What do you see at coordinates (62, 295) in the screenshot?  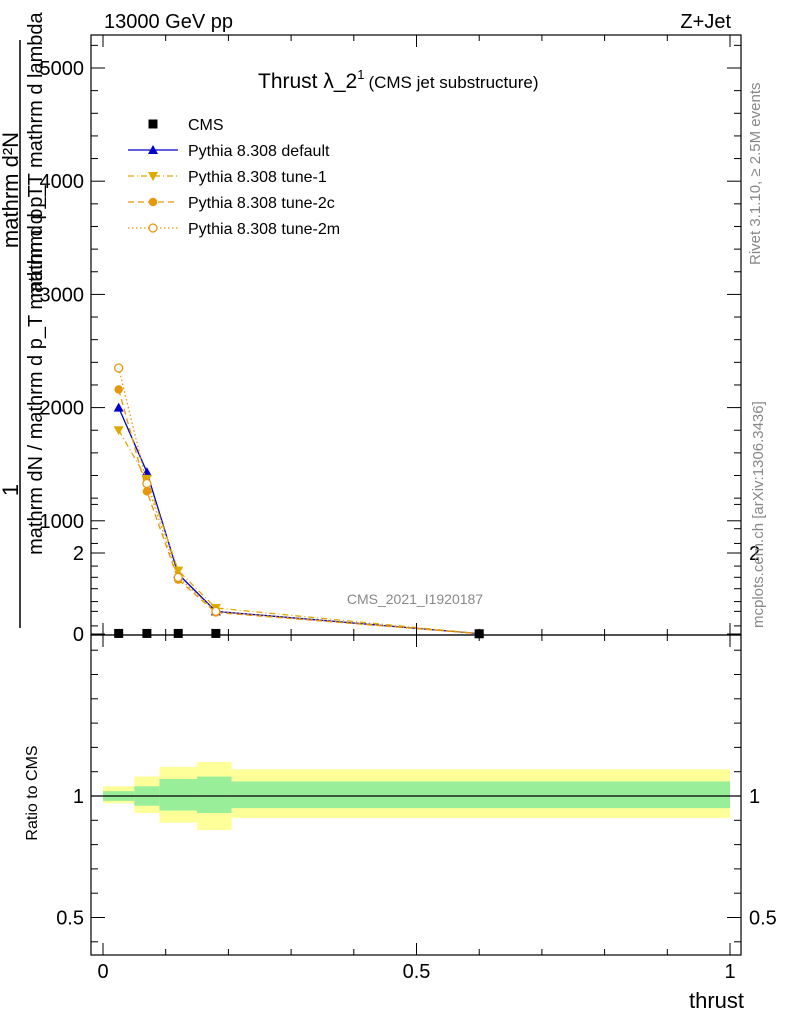 I see `y-tick-label: 3000` at bounding box center [62, 295].